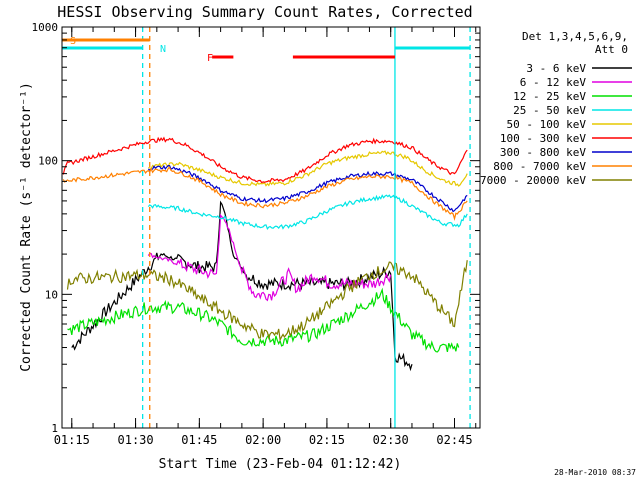 The width and height of the screenshot is (640, 480). What do you see at coordinates (263, 440) in the screenshot?
I see `x-tick-label-3: 02:00` at bounding box center [263, 440].